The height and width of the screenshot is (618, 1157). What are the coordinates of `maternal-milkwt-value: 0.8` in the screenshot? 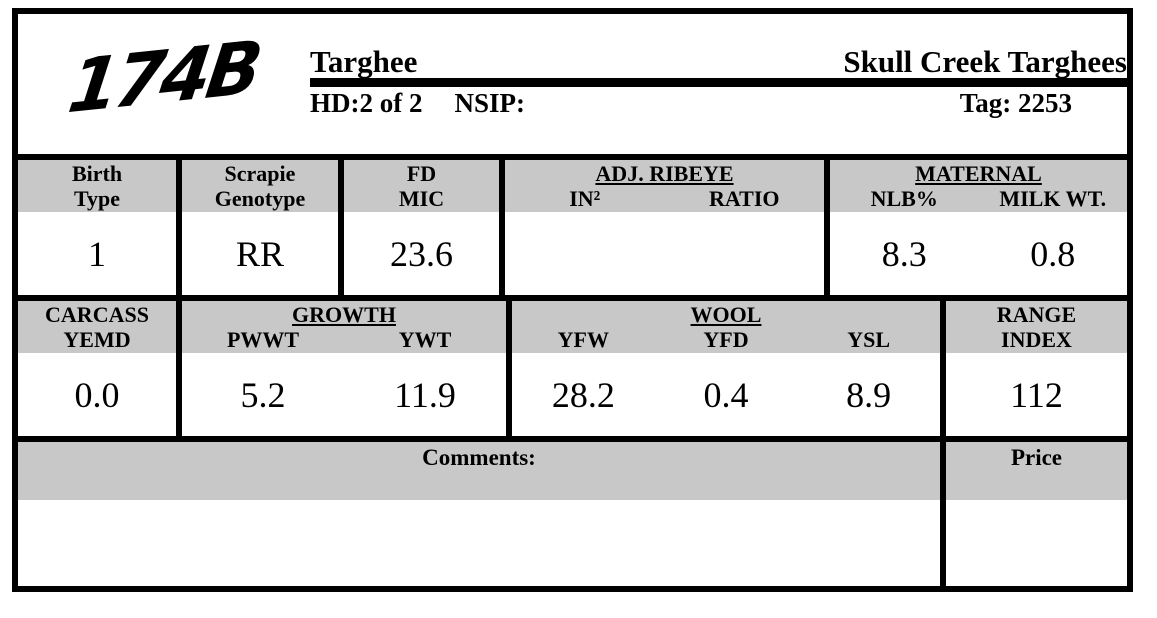 It's located at (1053, 253).